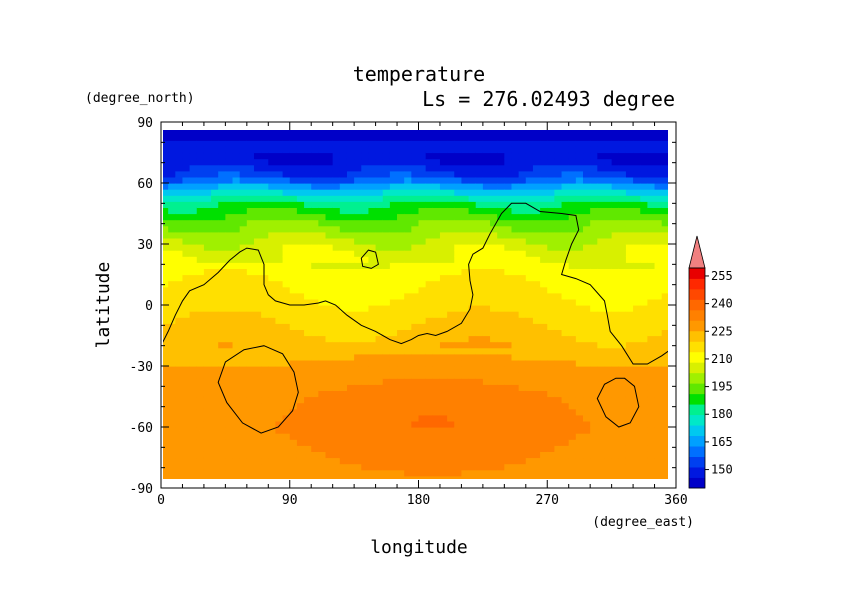 This screenshot has height=595, width=842. Describe the element at coordinates (722, 470) in the screenshot. I see `colorbar-tick-label: 150` at that location.